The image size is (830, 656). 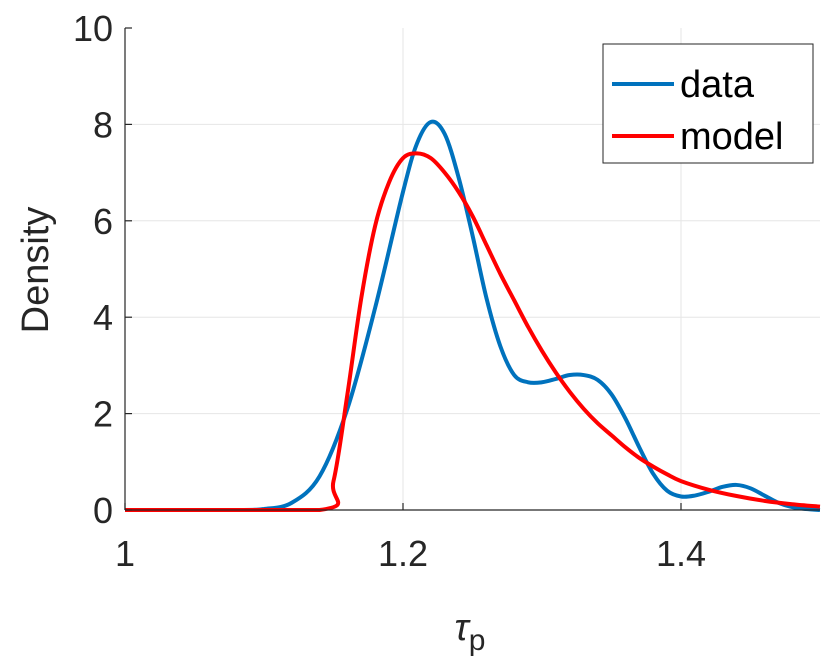 What do you see at coordinates (103, 124) in the screenshot?
I see `y-tick-label: 8` at bounding box center [103, 124].